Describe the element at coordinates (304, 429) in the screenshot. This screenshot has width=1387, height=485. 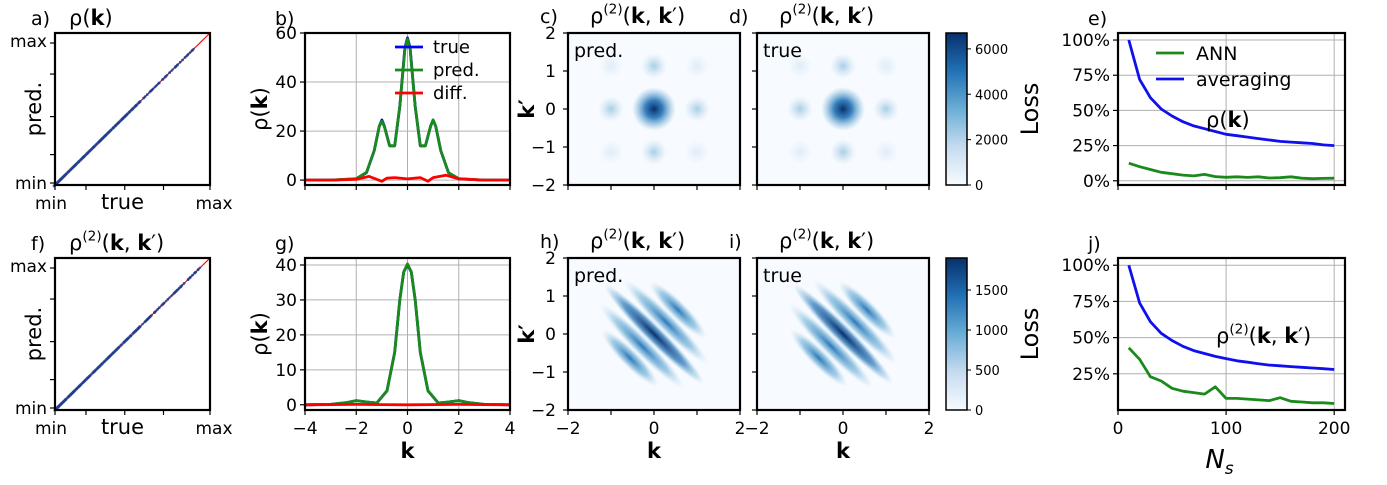
I see `x-tick-label: −4` at that location.